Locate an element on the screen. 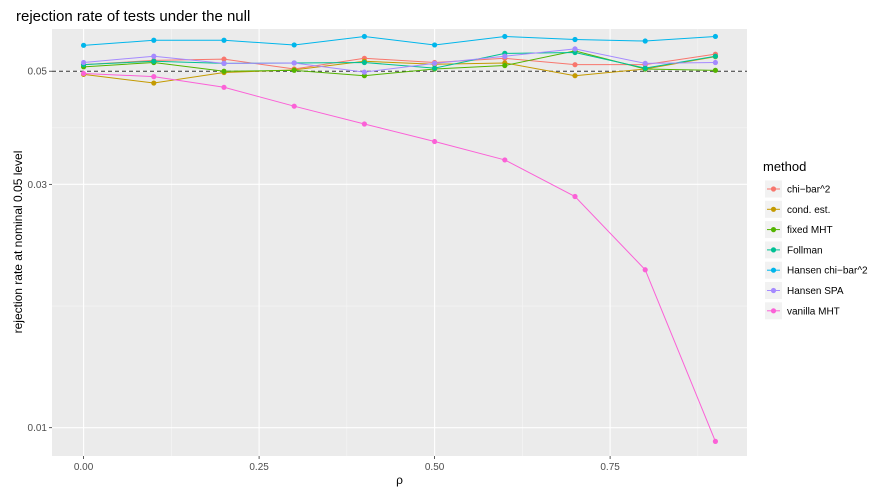  legend-item: vanilla MHT is located at coordinates (802, 311).